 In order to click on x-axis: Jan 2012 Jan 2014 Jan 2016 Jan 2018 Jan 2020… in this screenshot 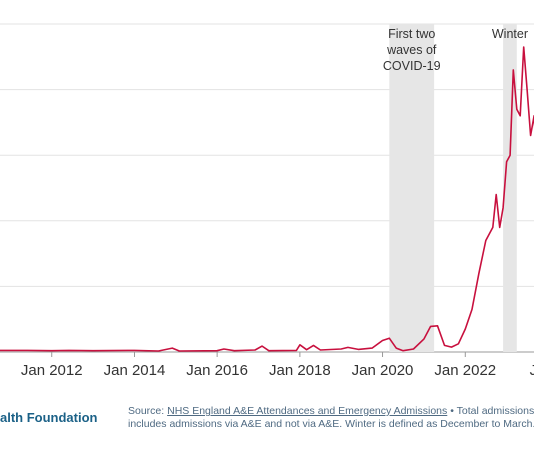, I will do `click(277, 365)`.